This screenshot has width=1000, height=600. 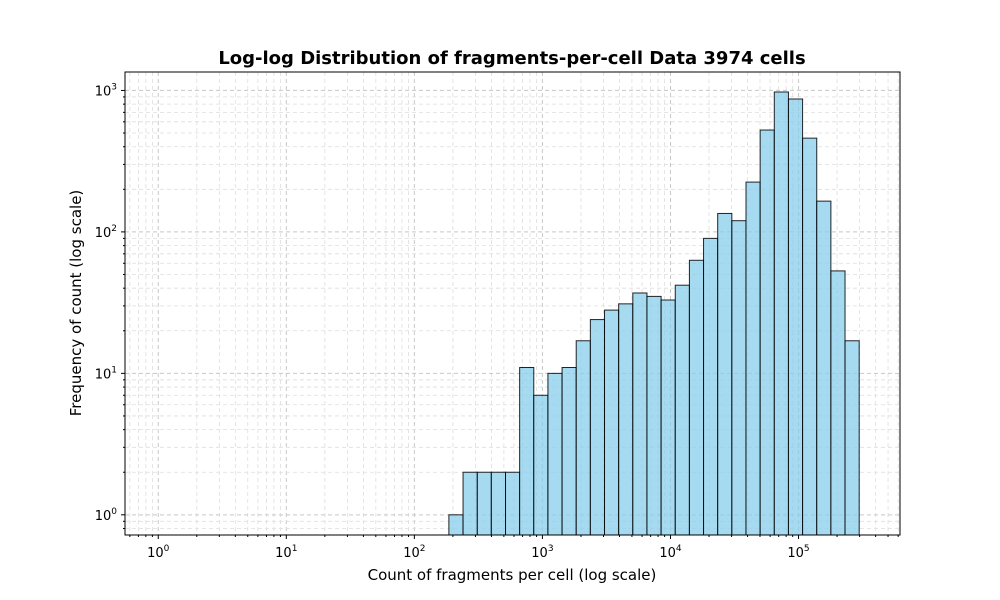 I want to click on y-tick-label: 10³, so click(x=106, y=90).